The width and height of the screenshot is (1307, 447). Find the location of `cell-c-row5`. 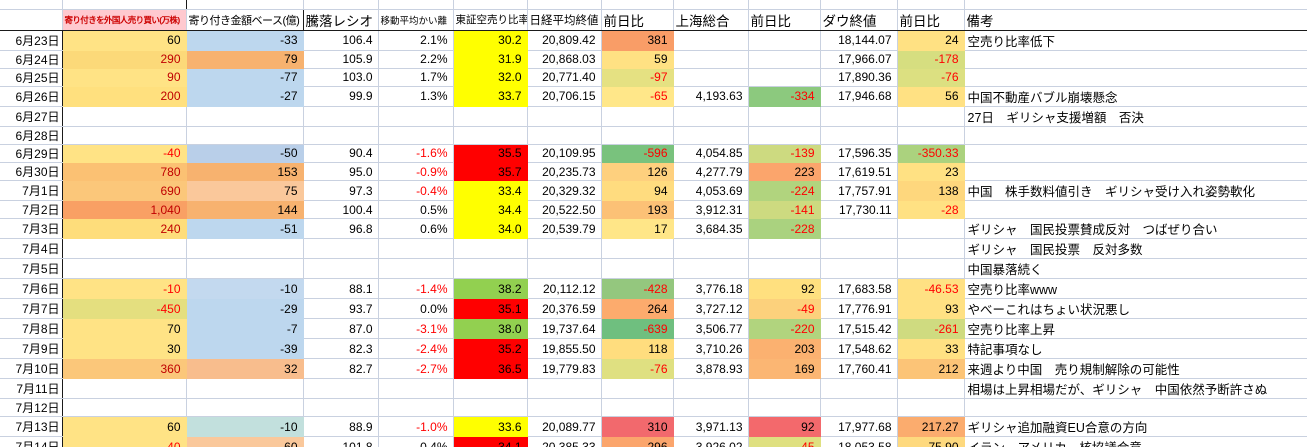

cell-c-row5 is located at coordinates (245, 116).